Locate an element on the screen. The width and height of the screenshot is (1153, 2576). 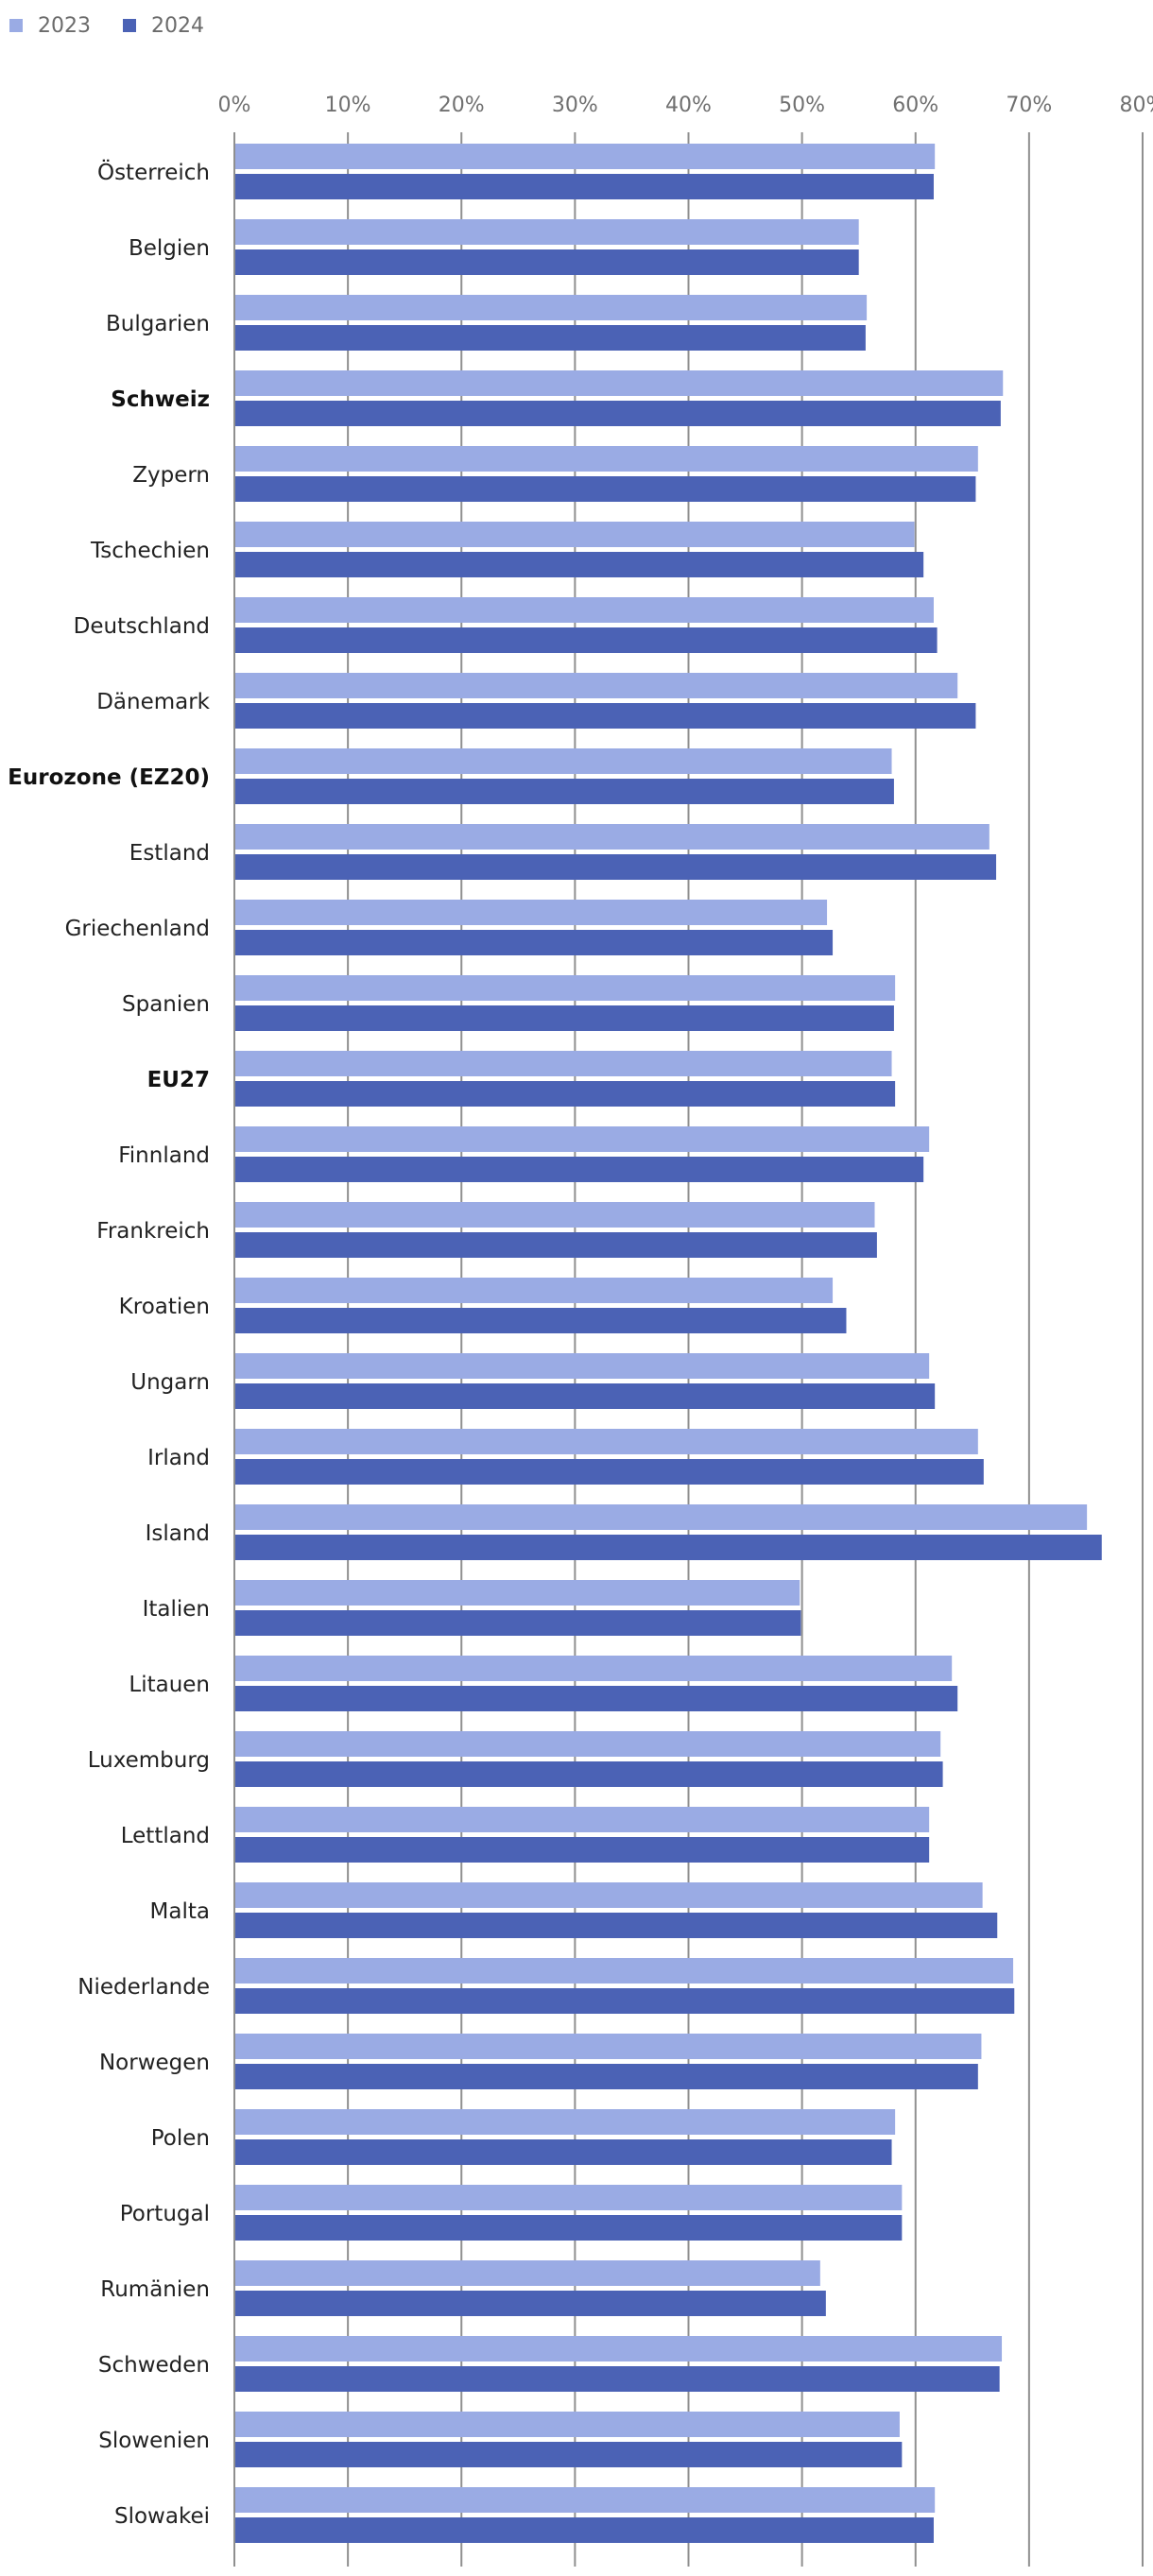
legend-label-2024: 2024 is located at coordinates (177, 26).